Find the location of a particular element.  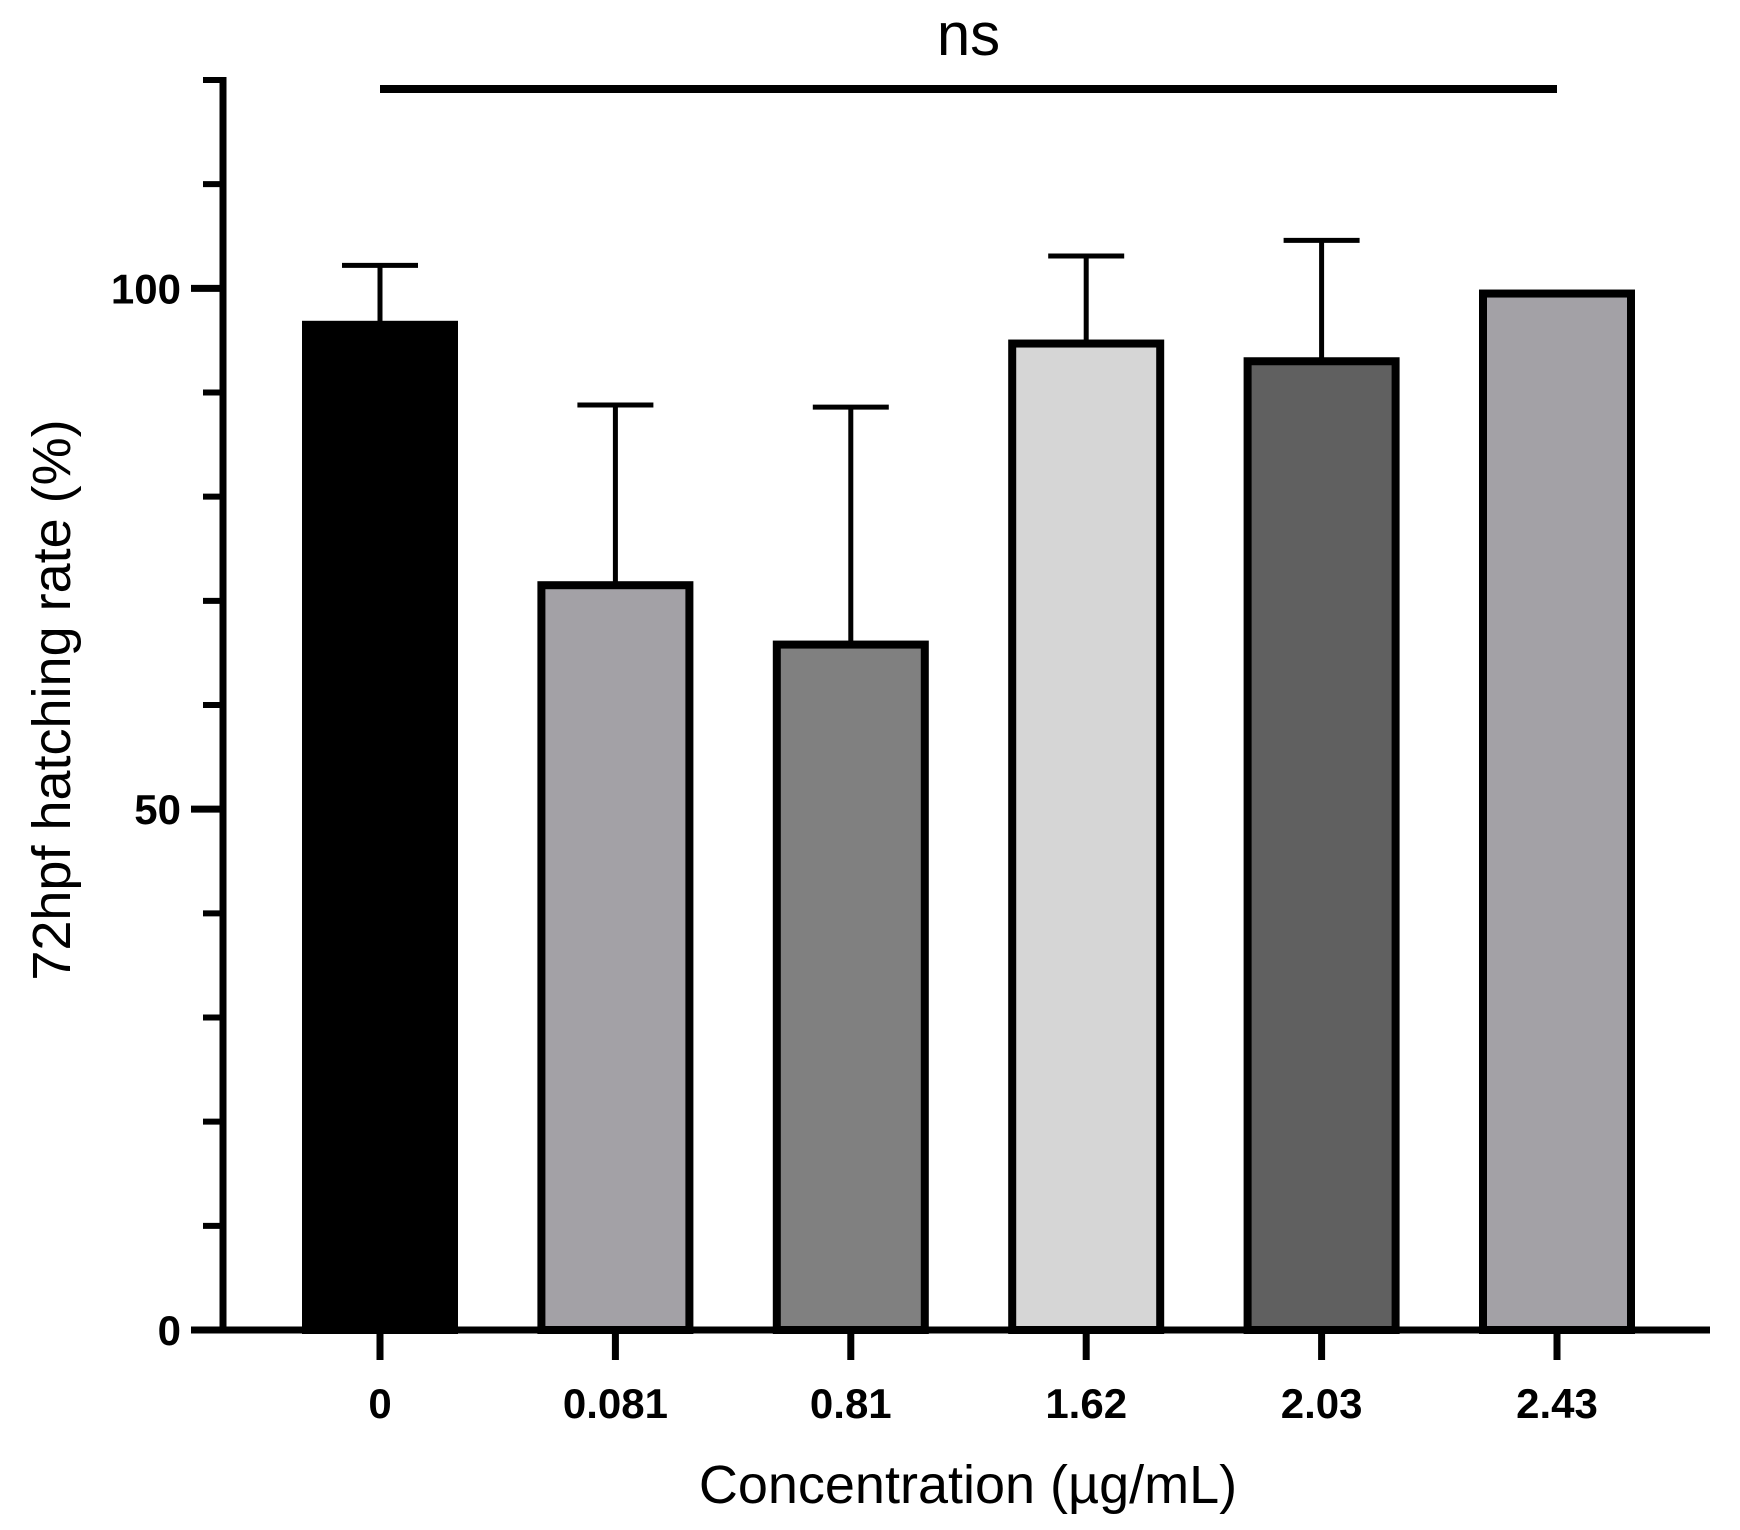

y-tick-label: 0 is located at coordinates (169, 1330).